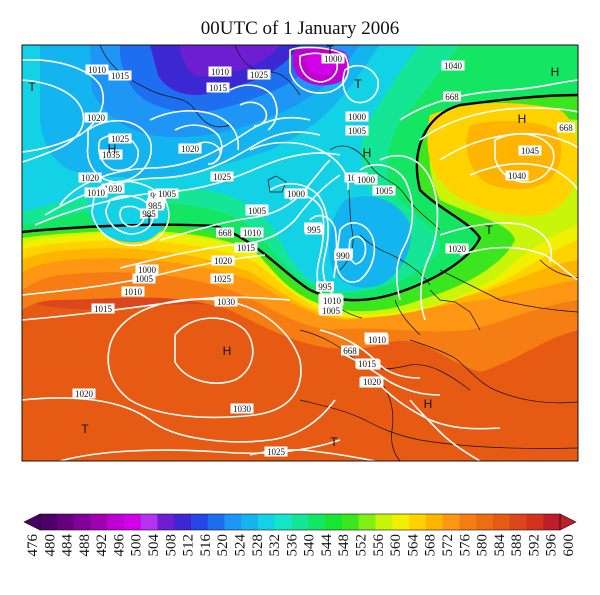 The width and height of the screenshot is (600, 595). I want to click on colorbar-tick-label: 592, so click(534, 545).